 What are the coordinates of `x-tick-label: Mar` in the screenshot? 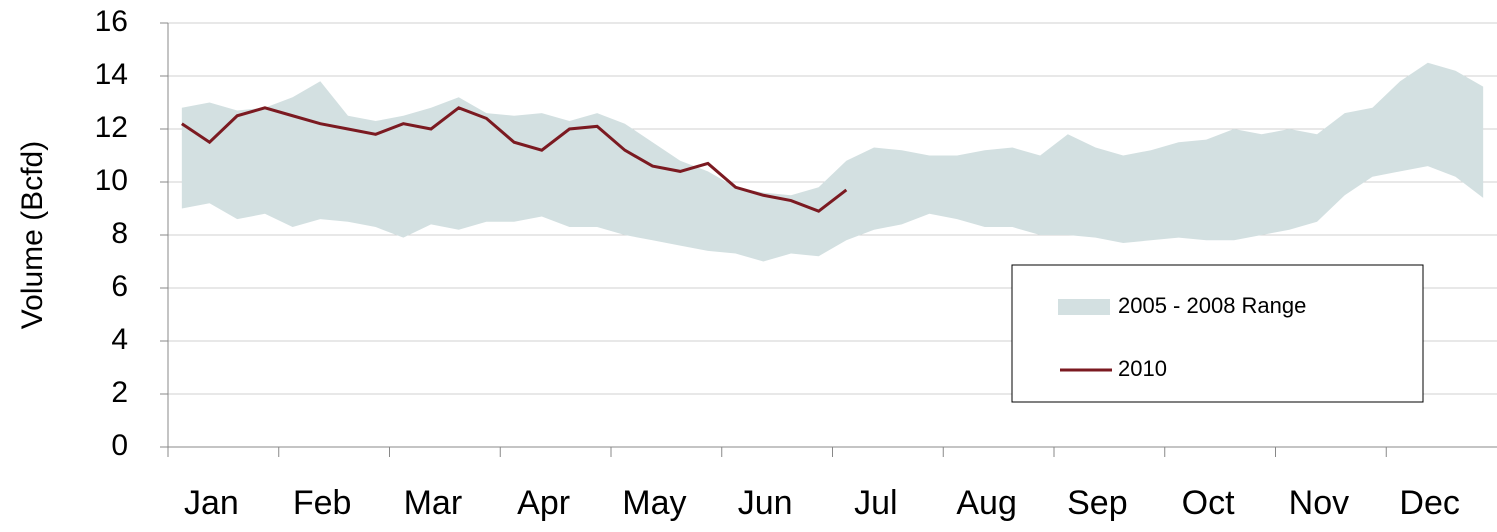 It's located at (433, 503).